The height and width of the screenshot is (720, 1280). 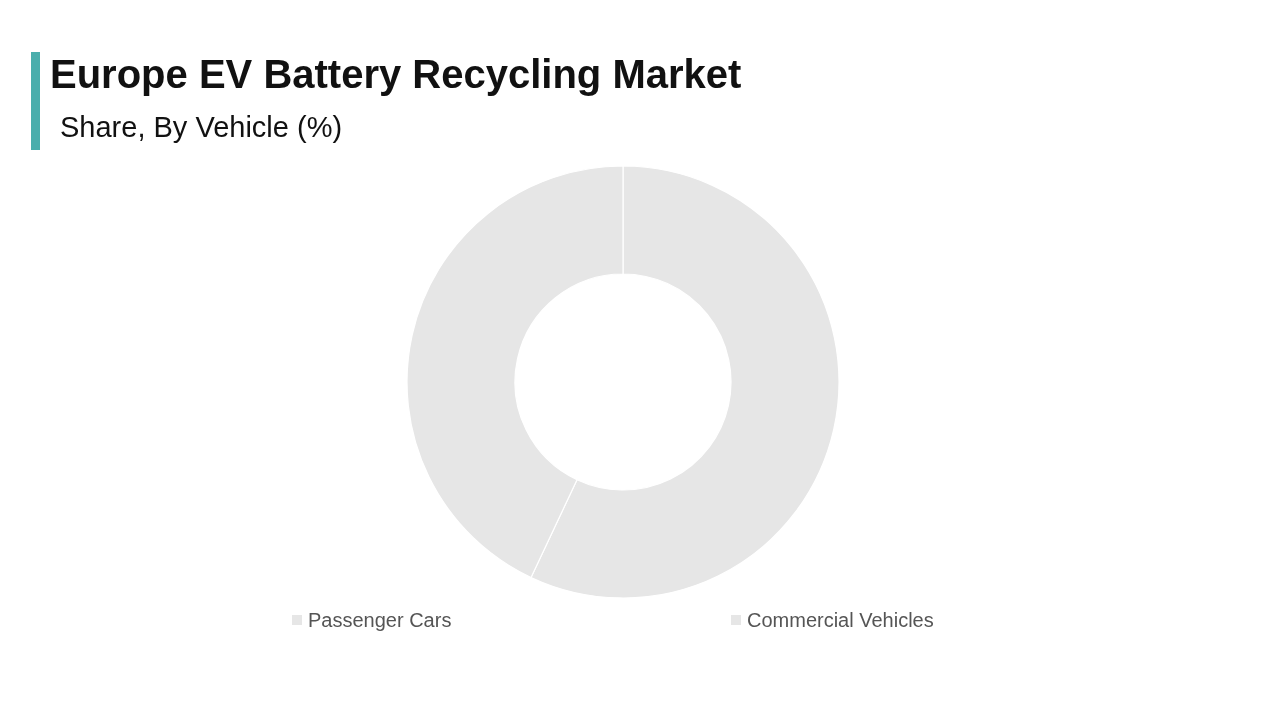 What do you see at coordinates (396, 74) in the screenshot?
I see `chart-title: Europe EV Battery Recycling Market` at bounding box center [396, 74].